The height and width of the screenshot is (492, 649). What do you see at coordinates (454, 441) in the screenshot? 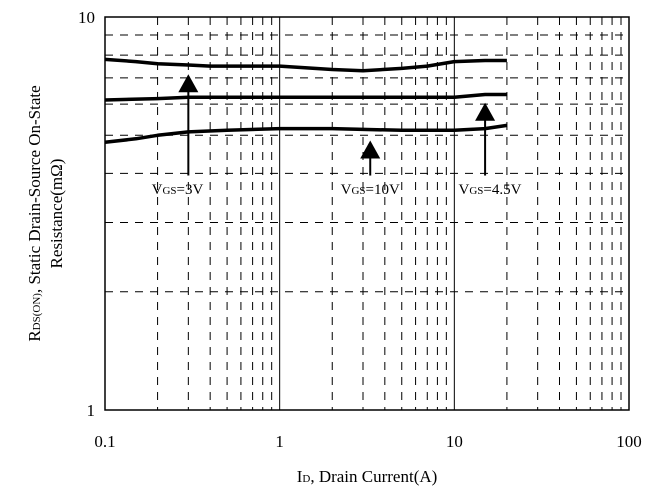
I see `x-tick-label: 10` at bounding box center [454, 441].